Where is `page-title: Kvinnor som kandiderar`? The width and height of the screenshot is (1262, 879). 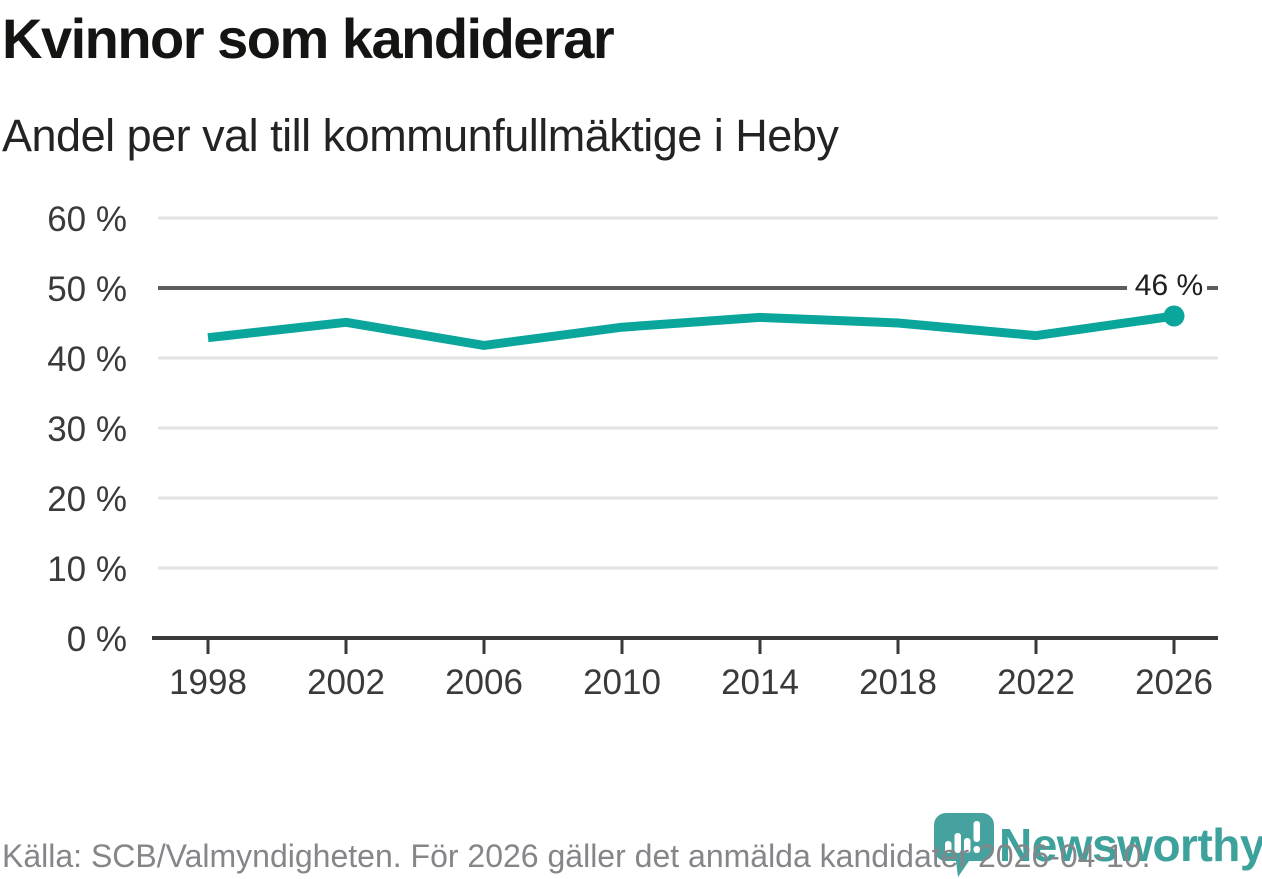
page-title: Kvinnor som kandiderar is located at coordinates (308, 38).